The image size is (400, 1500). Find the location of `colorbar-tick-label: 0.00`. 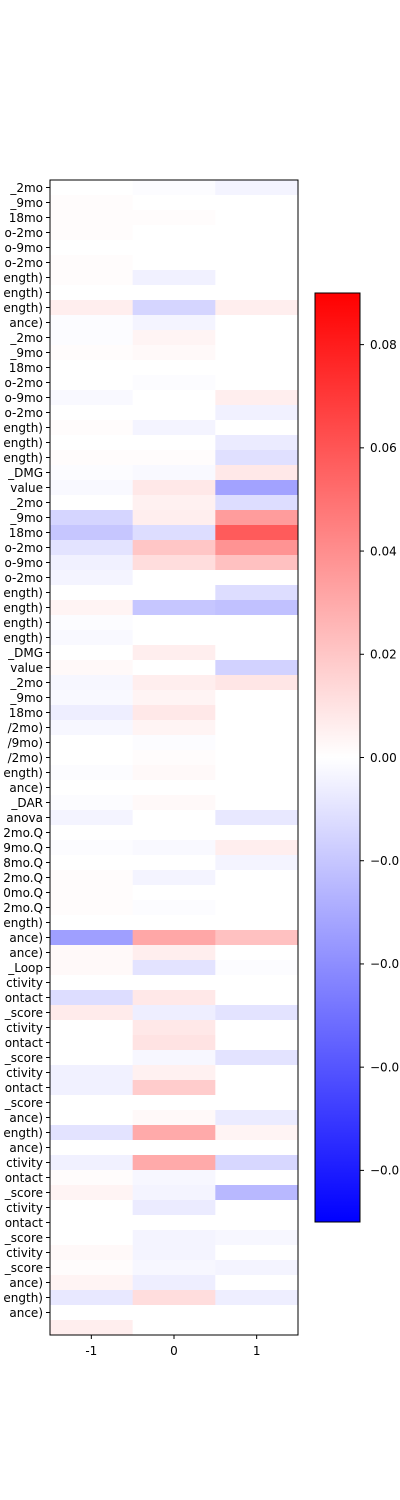

colorbar-tick-label: 0.00 is located at coordinates (383, 758).